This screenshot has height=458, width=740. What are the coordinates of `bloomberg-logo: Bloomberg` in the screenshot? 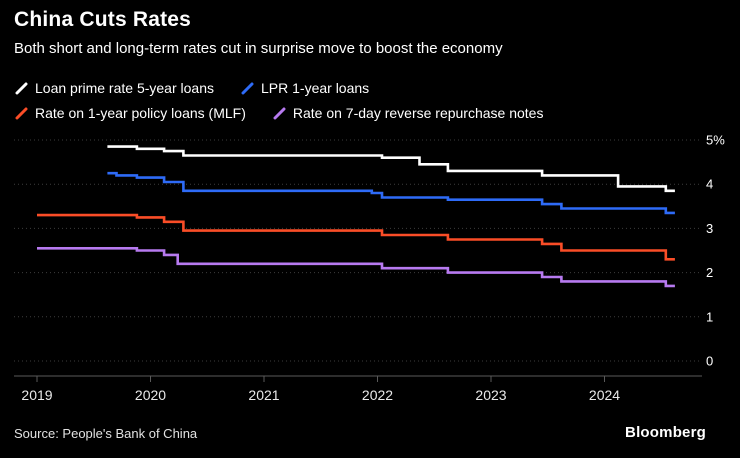 It's located at (665, 432).